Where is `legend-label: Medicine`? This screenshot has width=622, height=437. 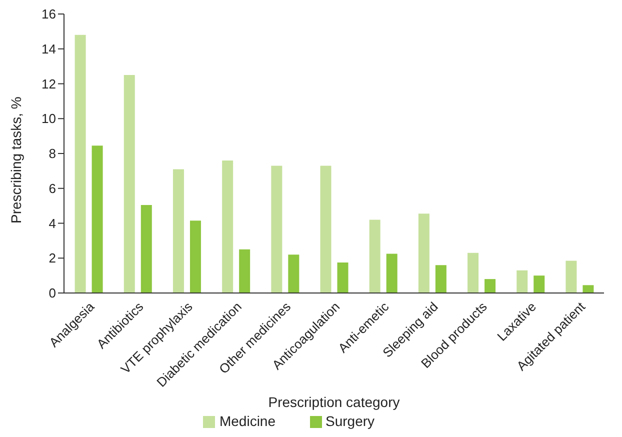
legend-label: Medicine is located at coordinates (247, 421).